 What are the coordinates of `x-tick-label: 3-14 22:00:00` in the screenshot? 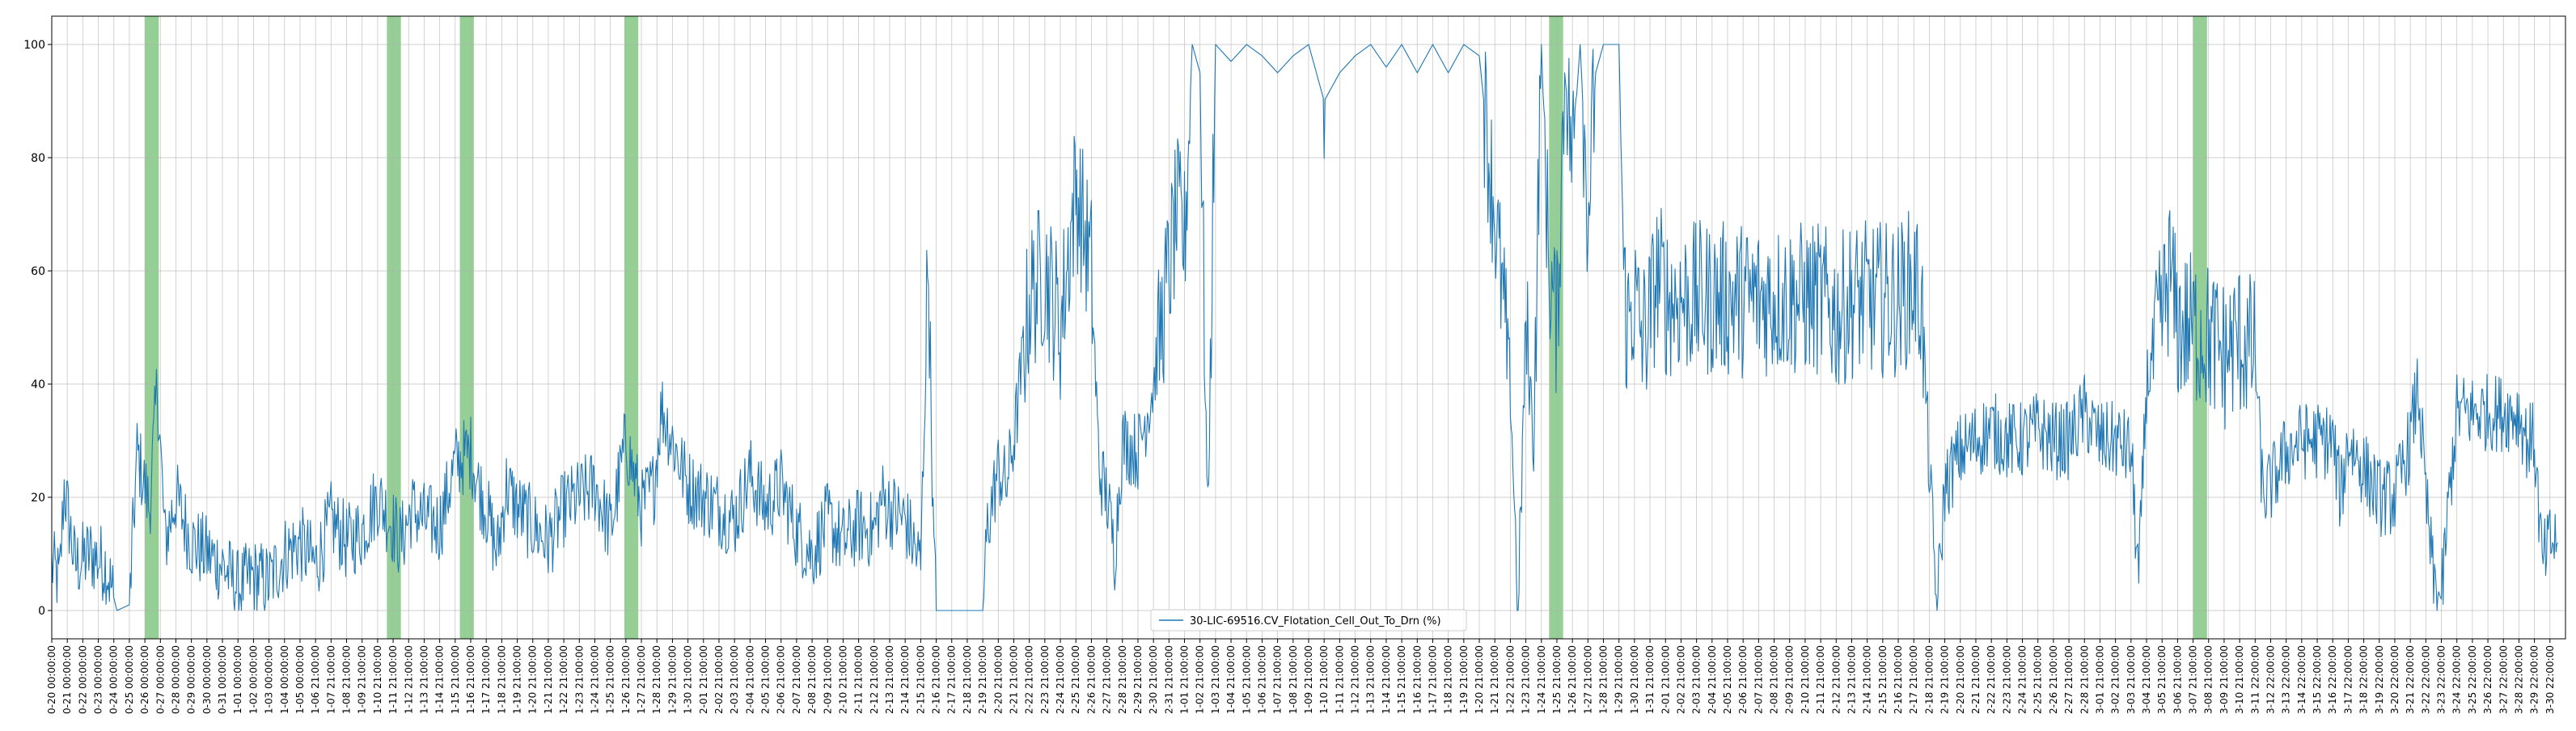 It's located at (2301, 679).